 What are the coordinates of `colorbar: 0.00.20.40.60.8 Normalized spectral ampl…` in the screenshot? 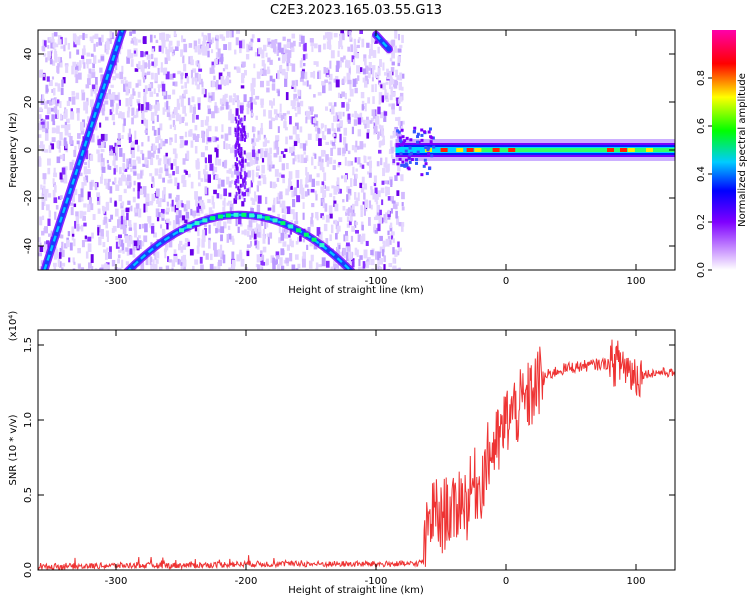 It's located at (722, 154).